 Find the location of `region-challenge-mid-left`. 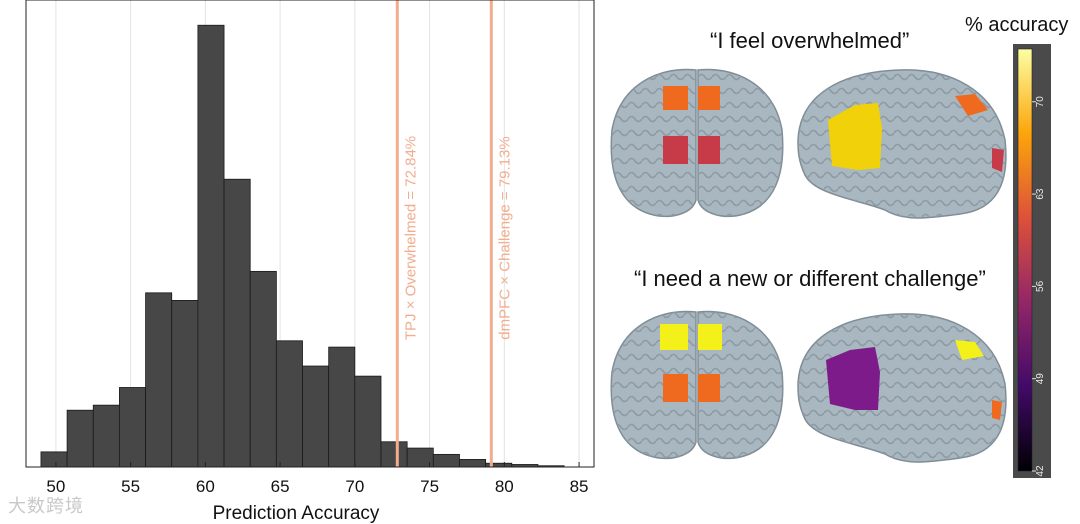

region-challenge-mid-left is located at coordinates (675, 388).